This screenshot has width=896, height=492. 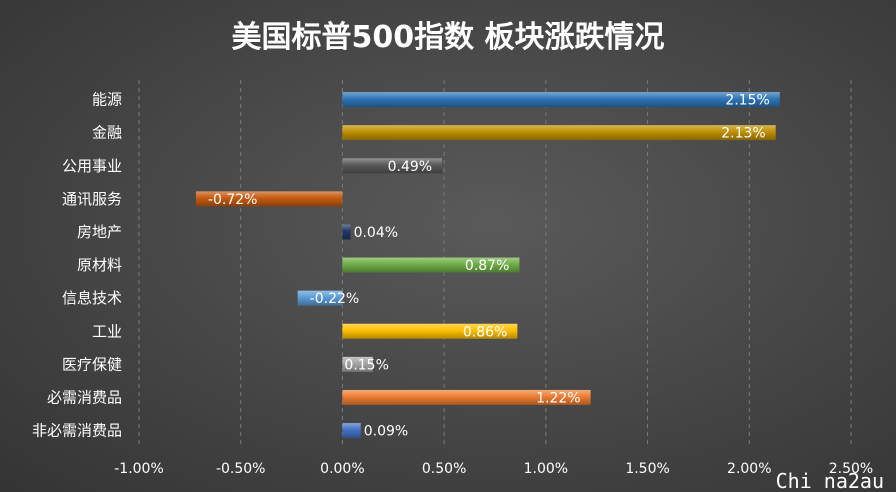 I want to click on chart-title: 美国标普500指数 板块涨跌情况, so click(x=447, y=37).